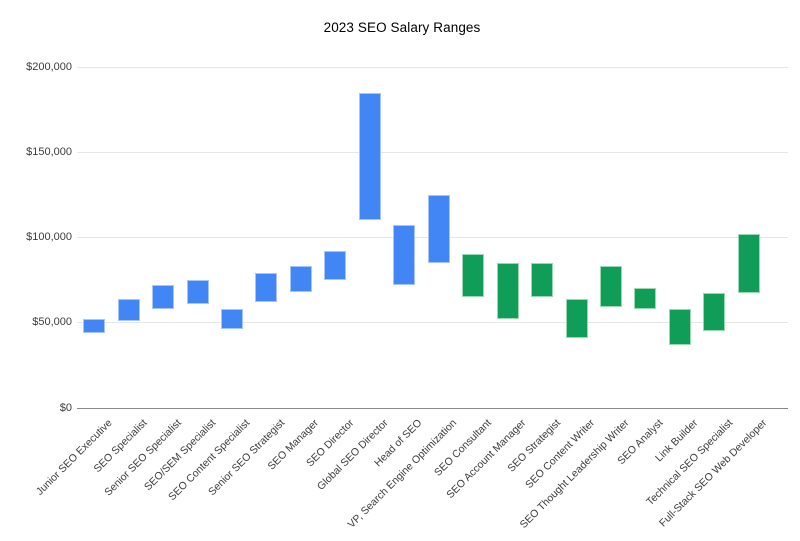 This screenshot has height=541, width=800. Describe the element at coordinates (49, 67) in the screenshot. I see `y-tick-label: $200,000` at that location.